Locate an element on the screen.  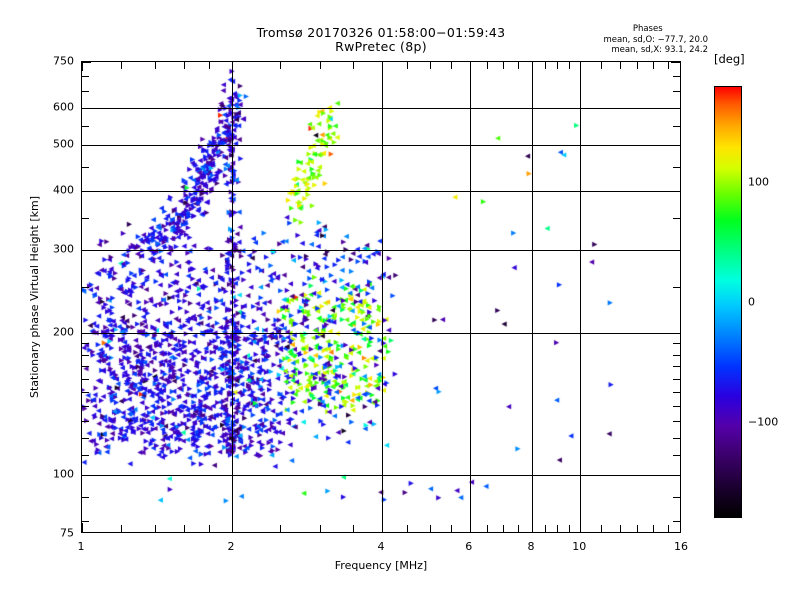
y-axis-title: Stationary phase Virtual Height [km] is located at coordinates (34, 297).